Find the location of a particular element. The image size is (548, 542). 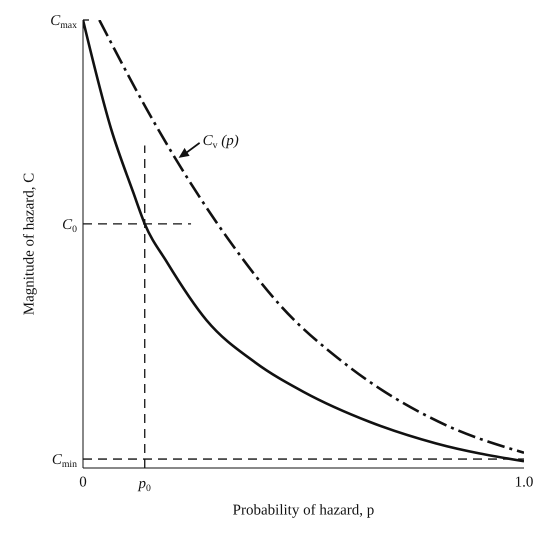

ref-line-label: p$_{0}$ is located at coordinates (145, 485).